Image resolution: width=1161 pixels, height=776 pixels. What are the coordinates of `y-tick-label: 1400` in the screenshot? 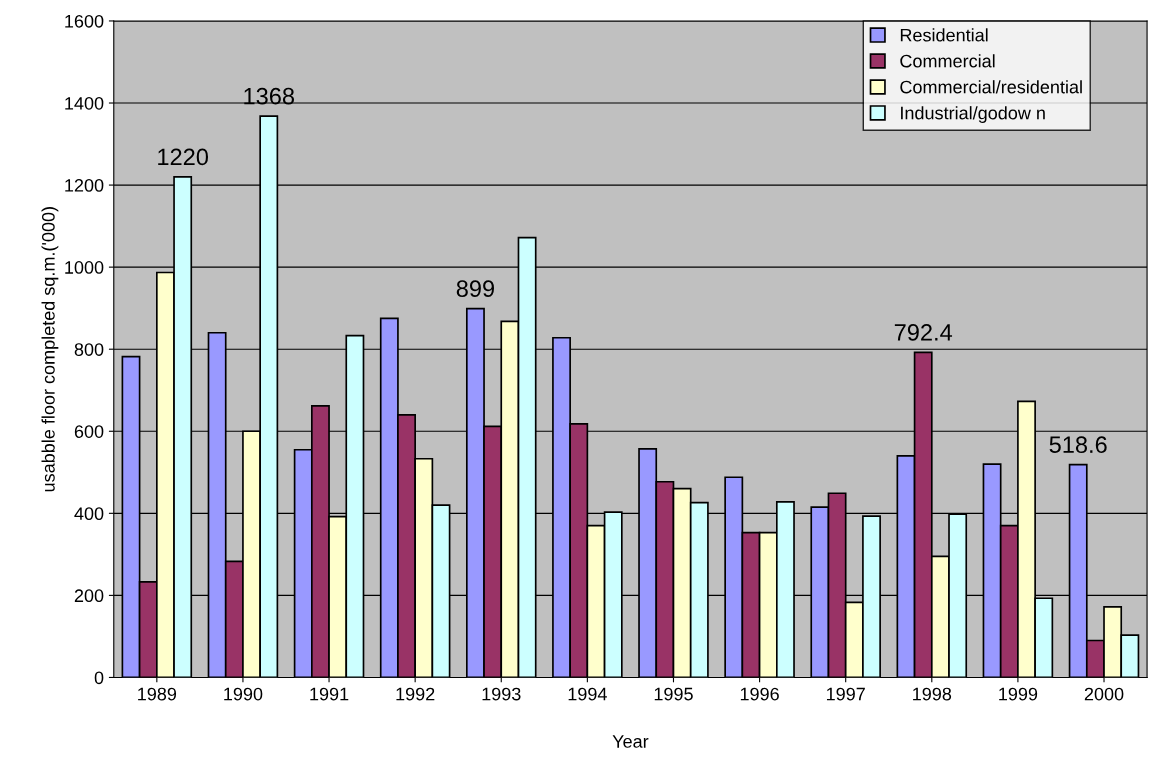 It's located at (84, 103).